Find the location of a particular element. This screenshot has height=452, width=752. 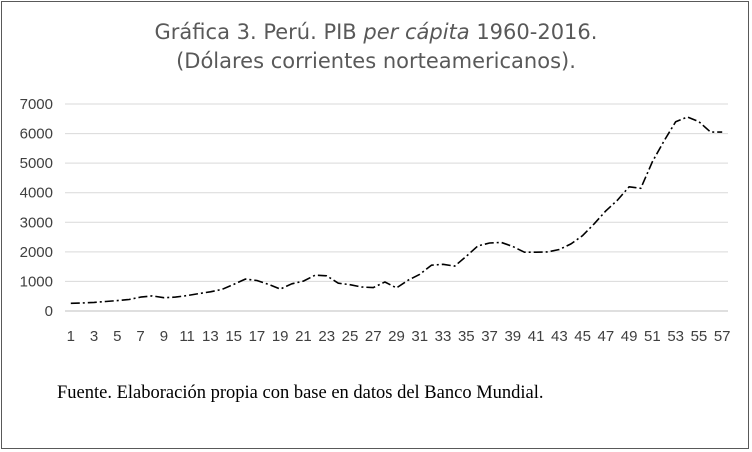

x-tick-label: 5 is located at coordinates (117, 336).